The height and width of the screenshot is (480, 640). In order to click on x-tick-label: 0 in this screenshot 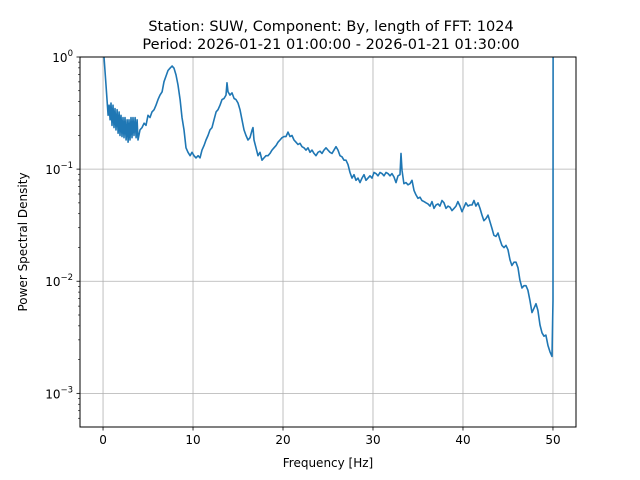, I will do `click(103, 440)`.